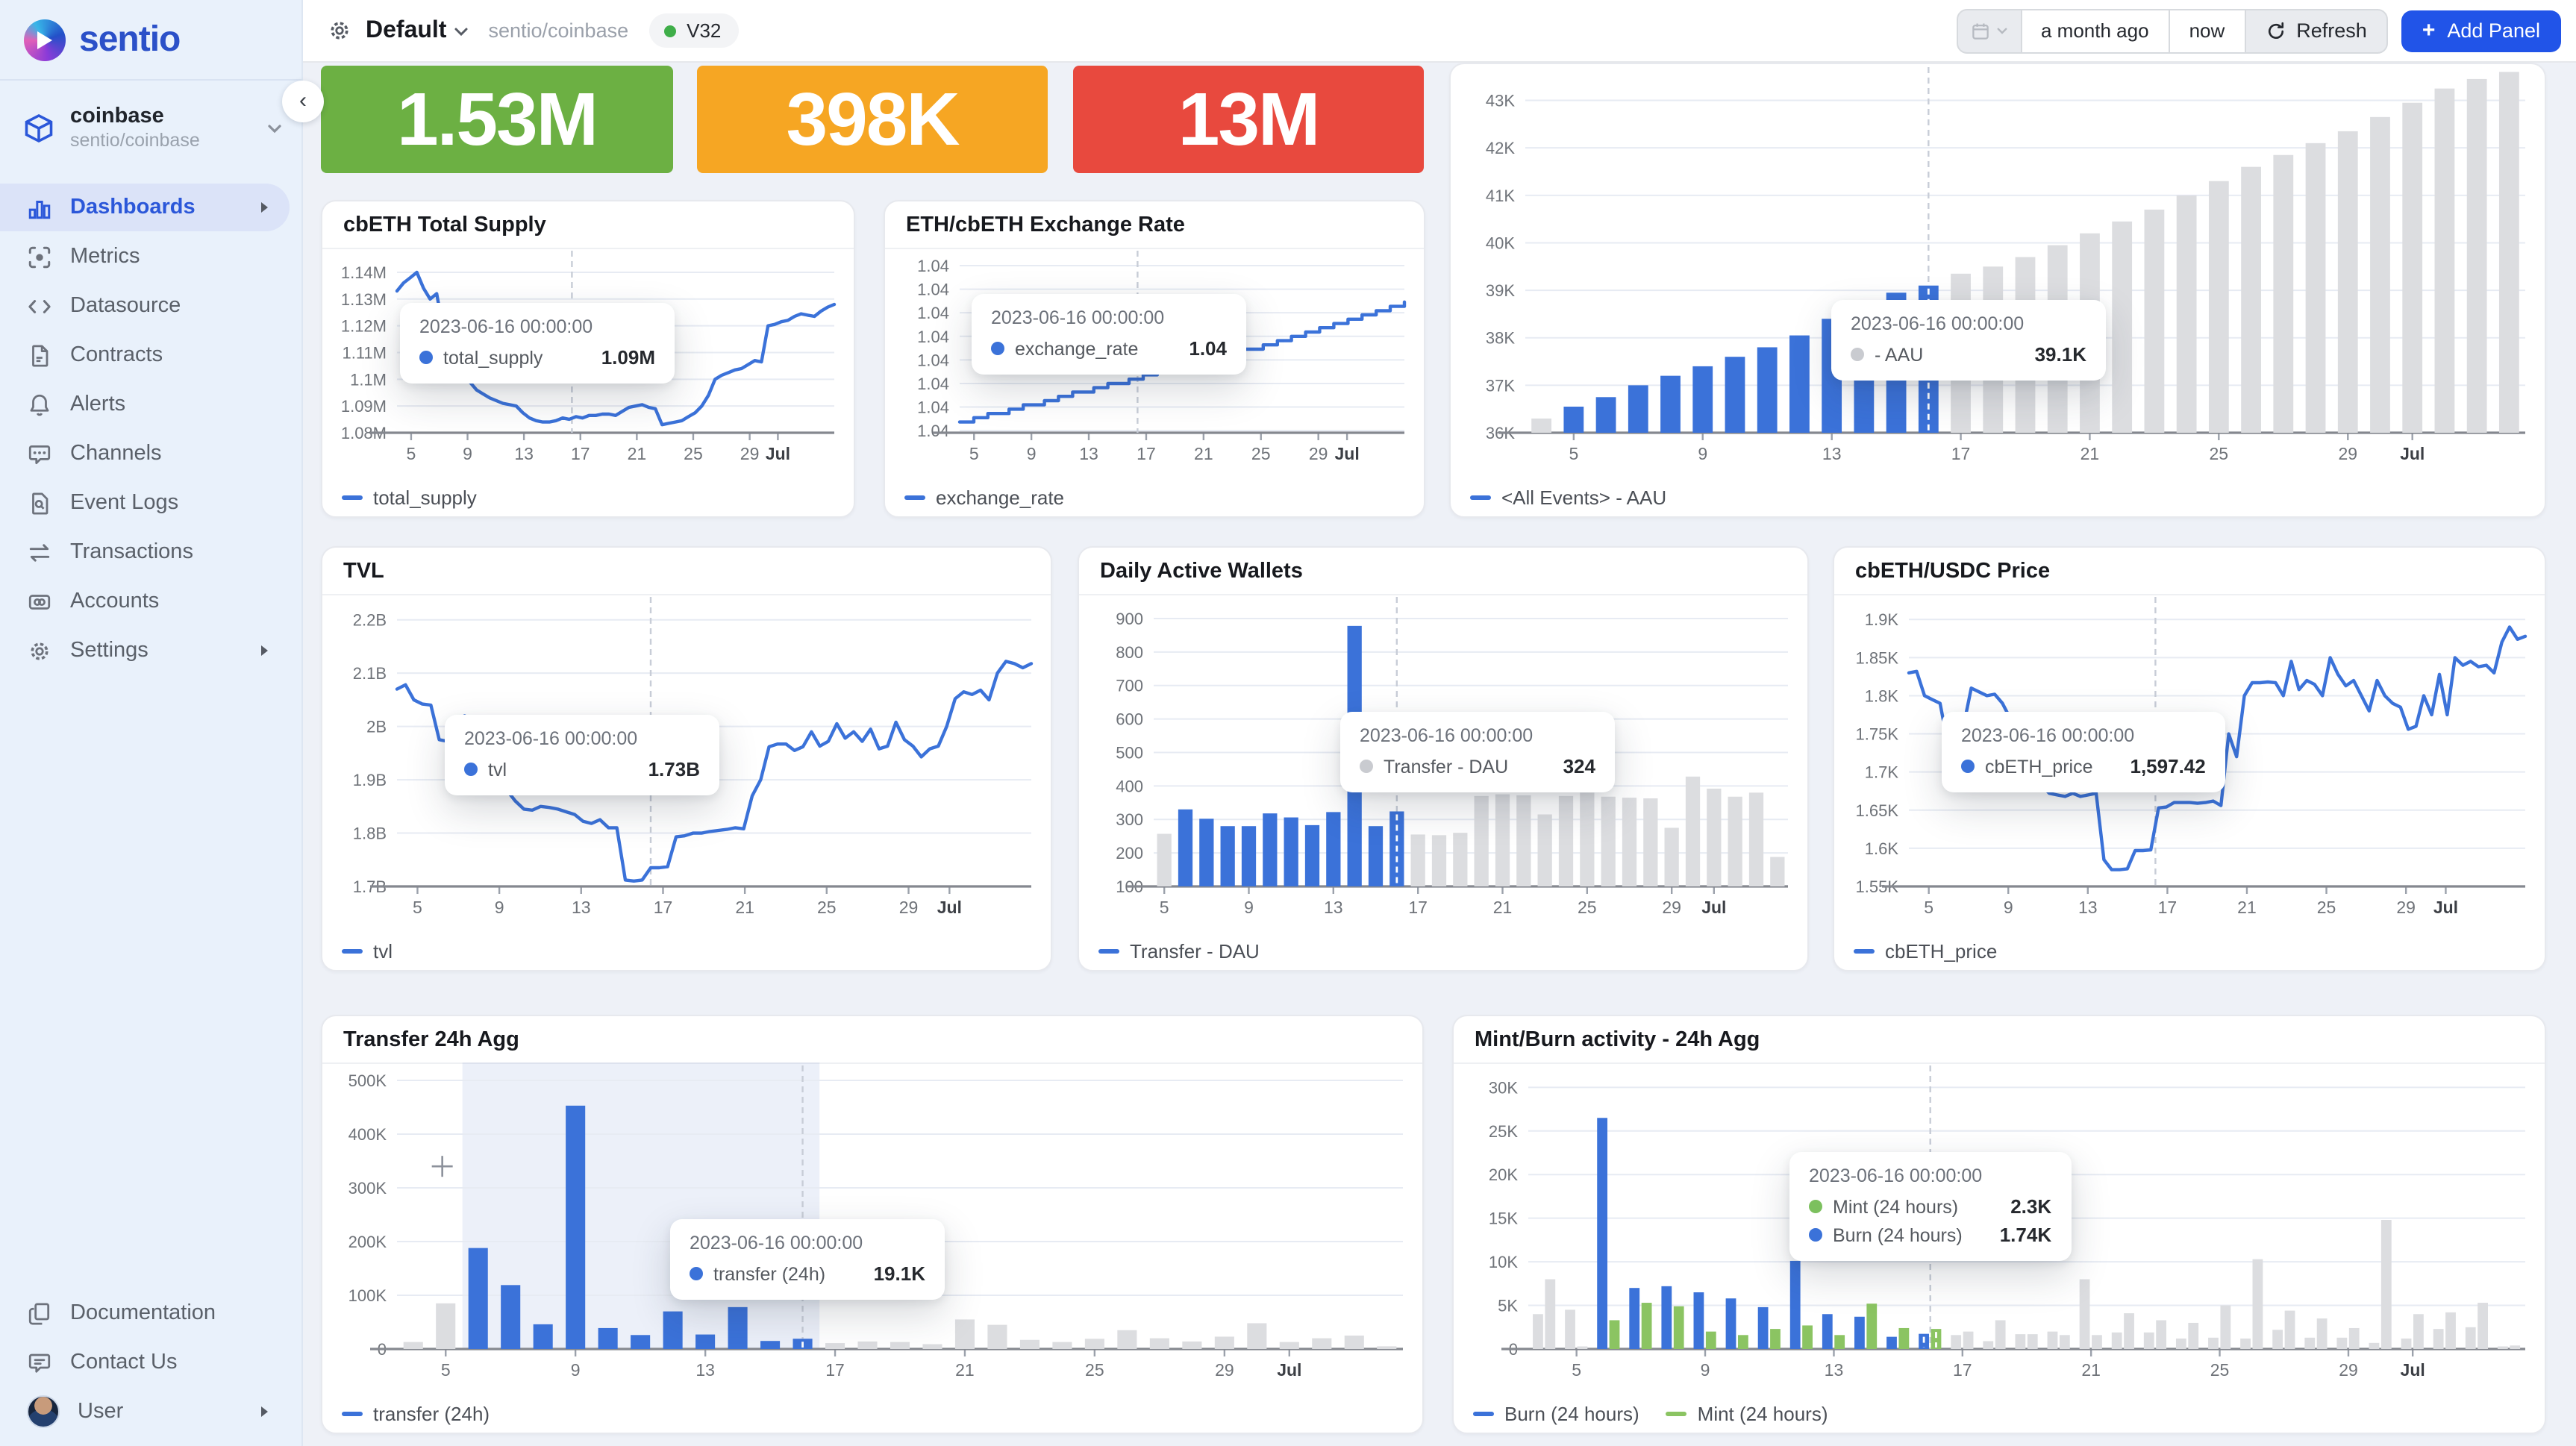 This screenshot has width=2576, height=1446. Describe the element at coordinates (145, 404) in the screenshot. I see `sidebar-item-alerts: Alerts` at that location.